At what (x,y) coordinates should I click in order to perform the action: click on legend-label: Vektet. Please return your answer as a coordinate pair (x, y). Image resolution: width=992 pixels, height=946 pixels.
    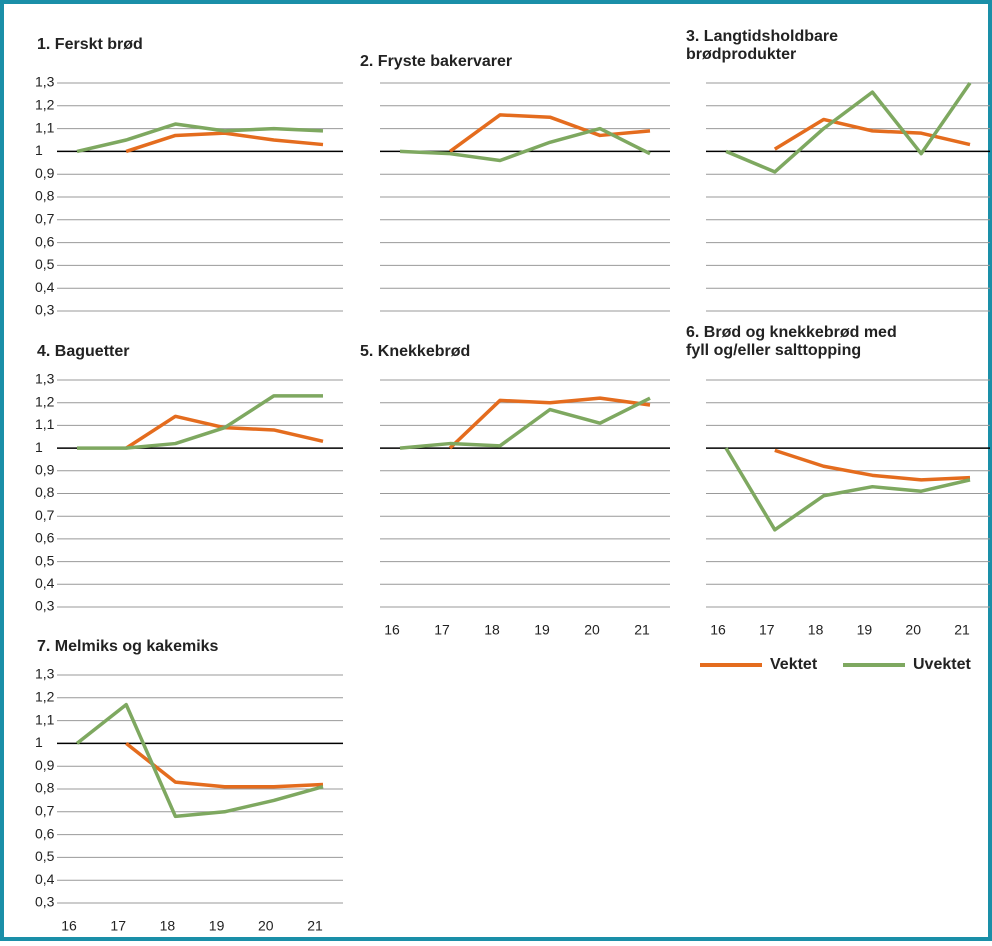
    Looking at the image, I should click on (794, 664).